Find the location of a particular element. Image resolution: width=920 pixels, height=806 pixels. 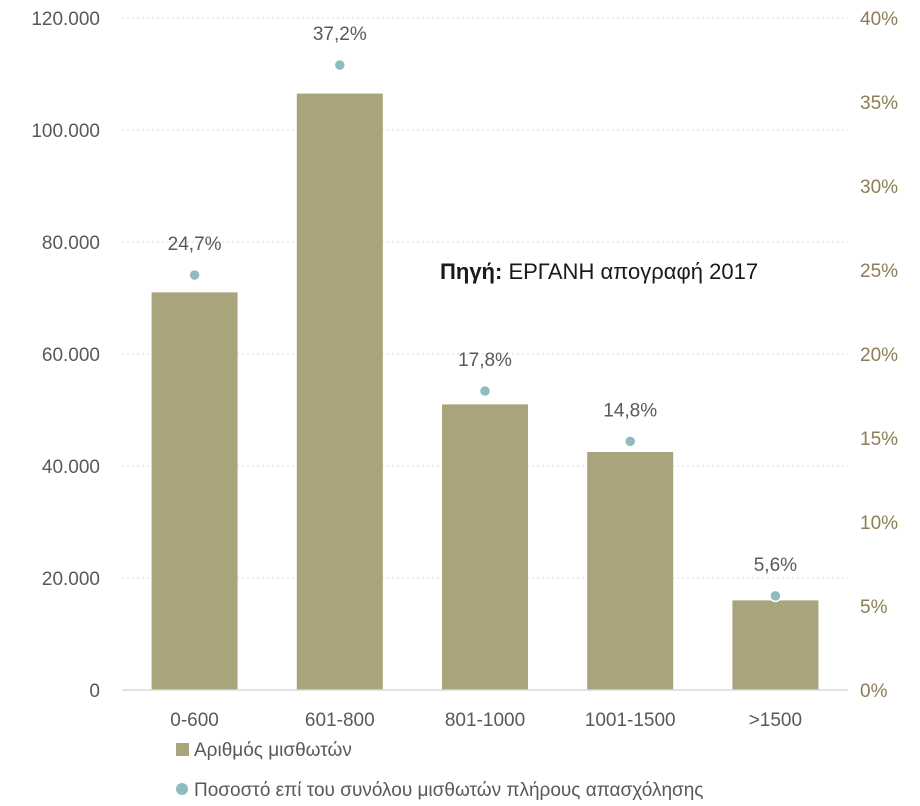

data-label: 17,8% is located at coordinates (485, 360).